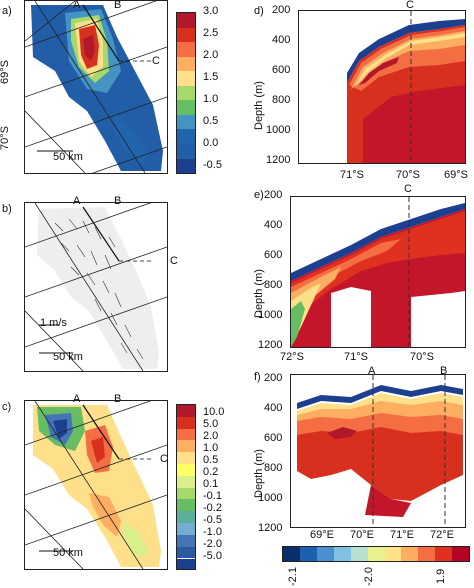 The image size is (474, 588). I want to click on colorbar-a-tick: 3.0, so click(211, 11).